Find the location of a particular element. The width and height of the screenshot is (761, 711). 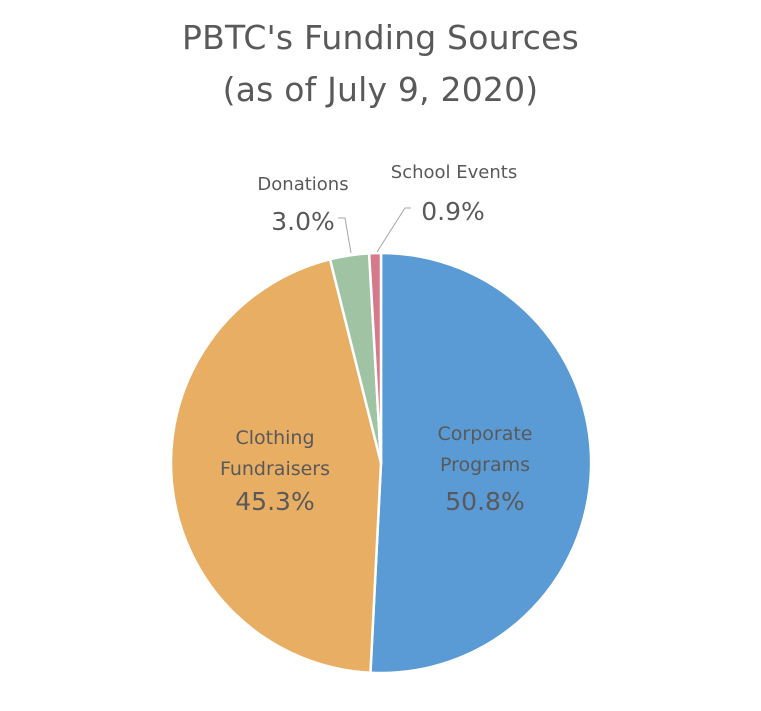

slice-name-label-0-0: Corporate is located at coordinates (485, 434).